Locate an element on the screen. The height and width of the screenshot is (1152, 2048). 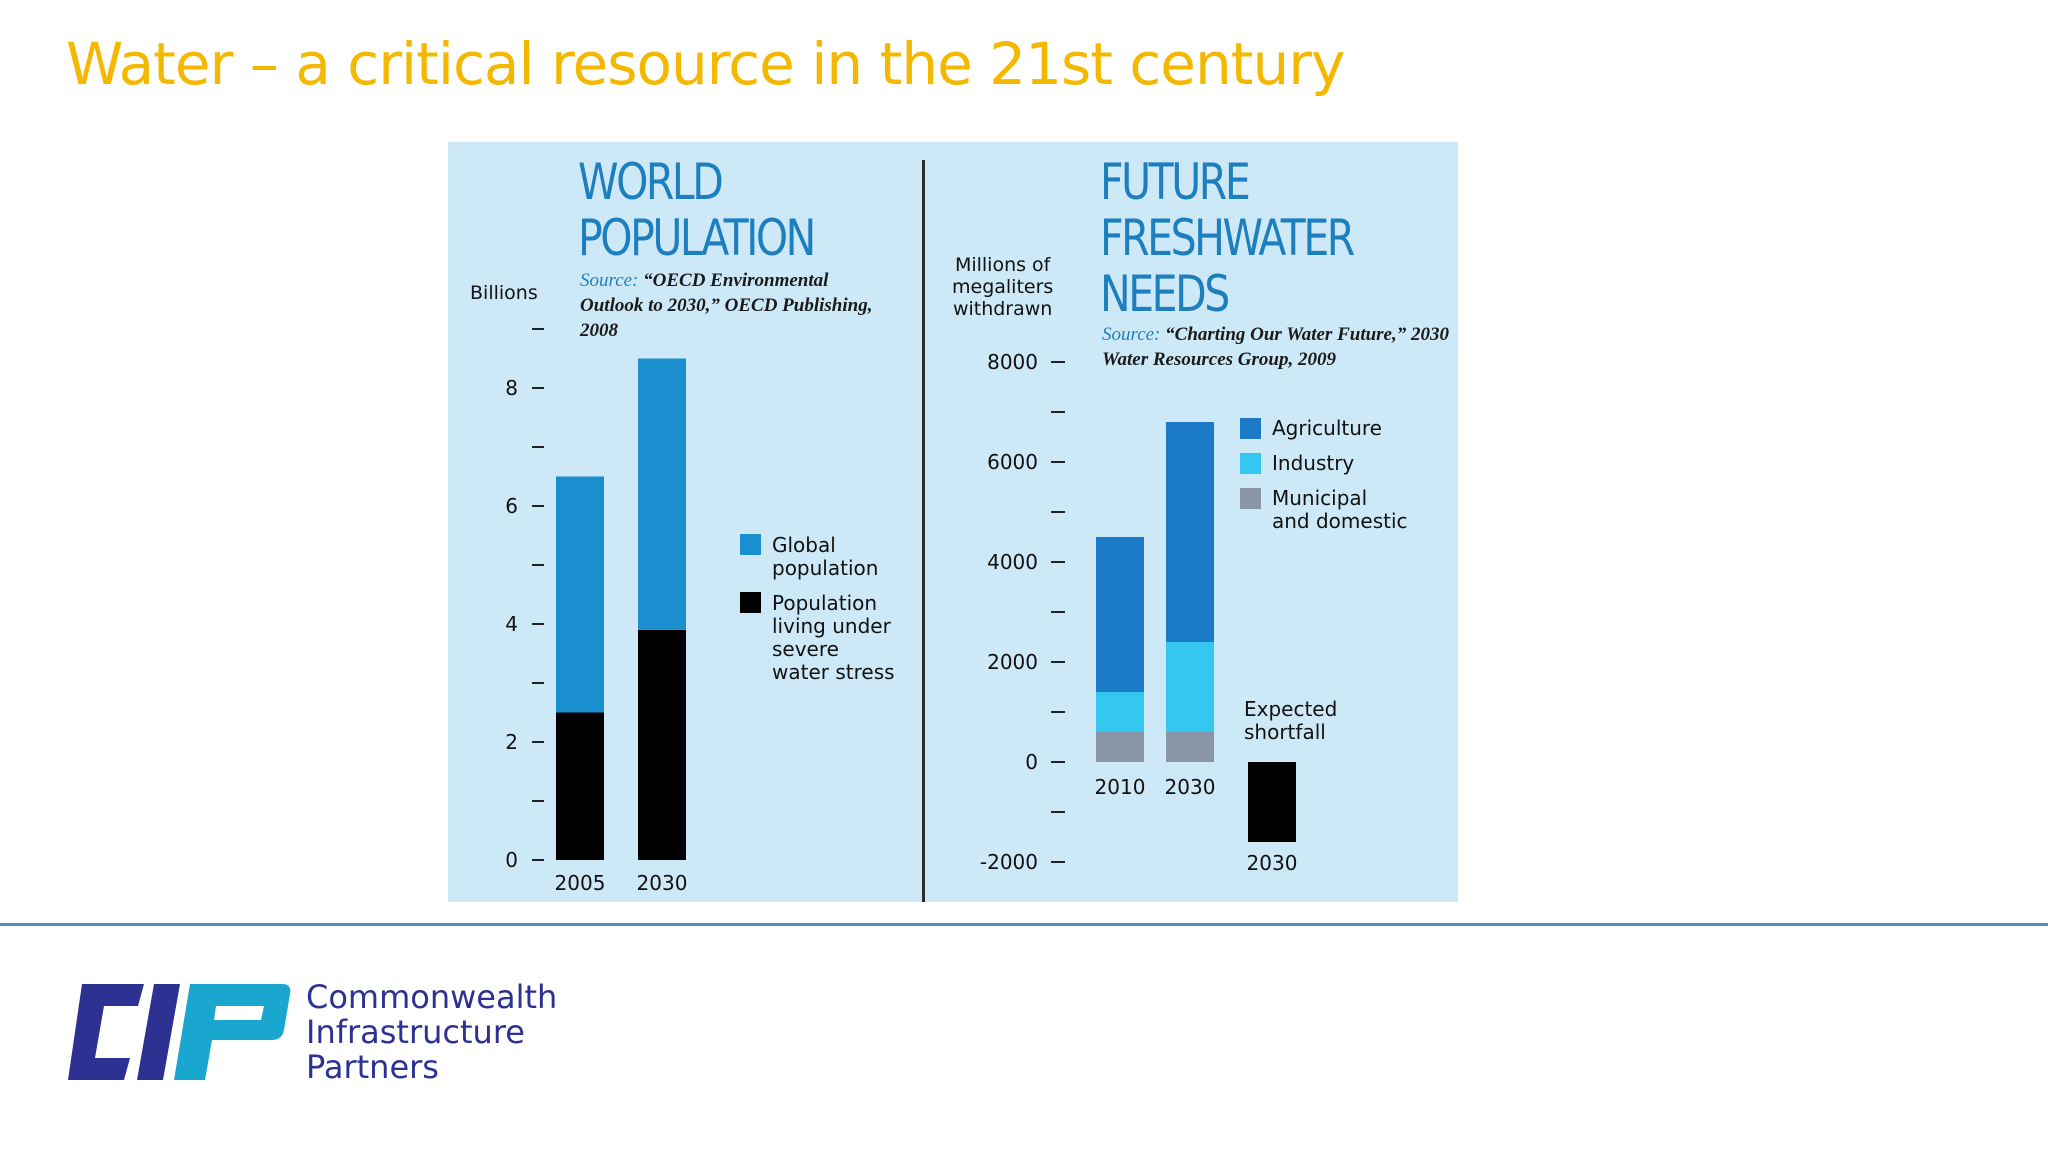
population-y-tick-4: 4 is located at coordinates (511, 624).